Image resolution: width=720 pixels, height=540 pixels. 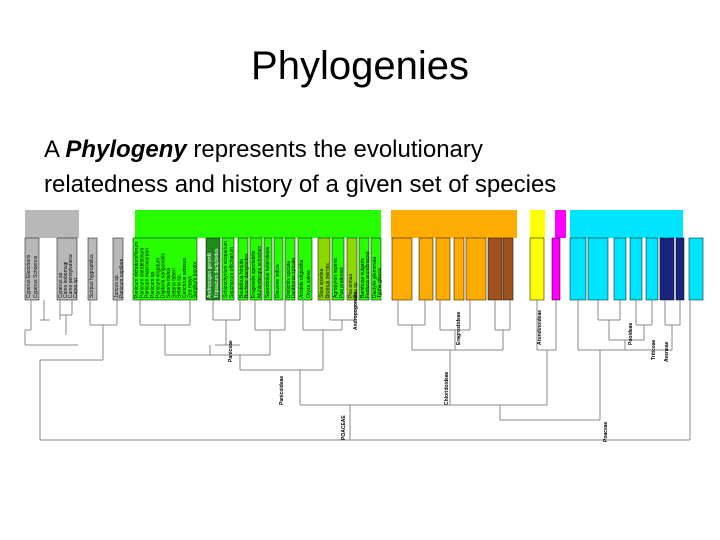 I want to click on clade-label: Aveneae, so click(x=667, y=351).